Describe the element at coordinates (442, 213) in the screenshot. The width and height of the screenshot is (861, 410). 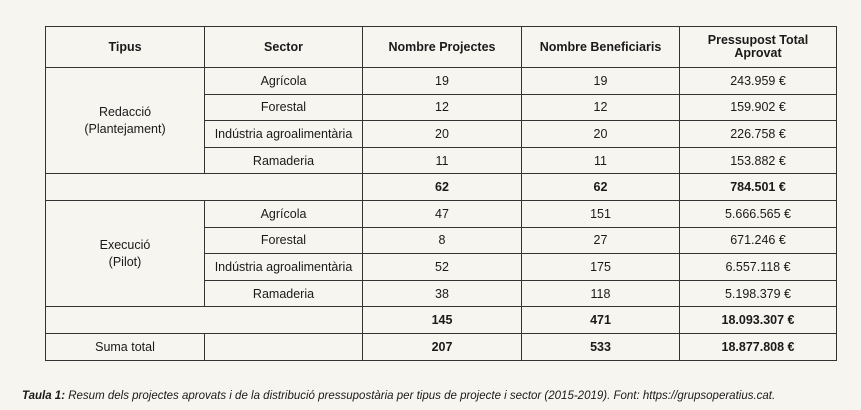
I see `projectes-cell: 47` at that location.